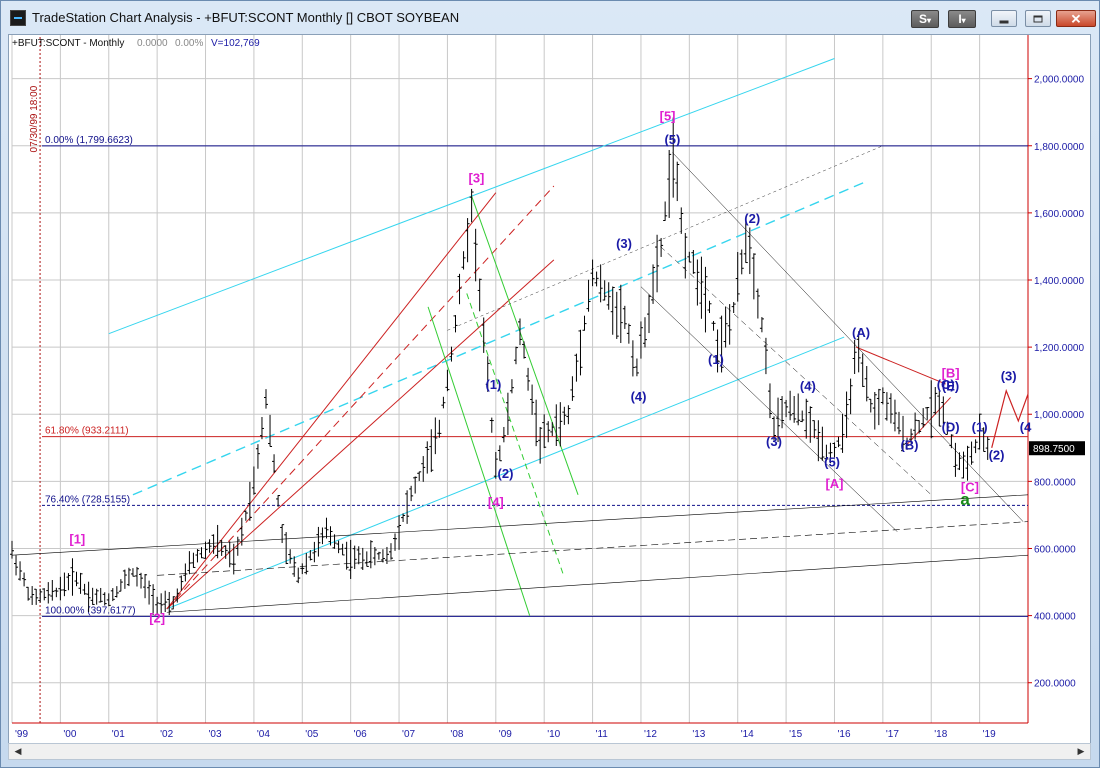 This screenshot has width=1100, height=768. I want to click on wave-label: (4, so click(1026, 427).